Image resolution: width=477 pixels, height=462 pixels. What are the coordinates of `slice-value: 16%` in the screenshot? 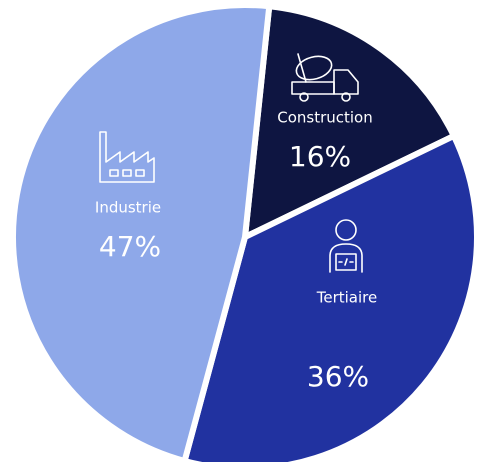 It's located at (320, 156).